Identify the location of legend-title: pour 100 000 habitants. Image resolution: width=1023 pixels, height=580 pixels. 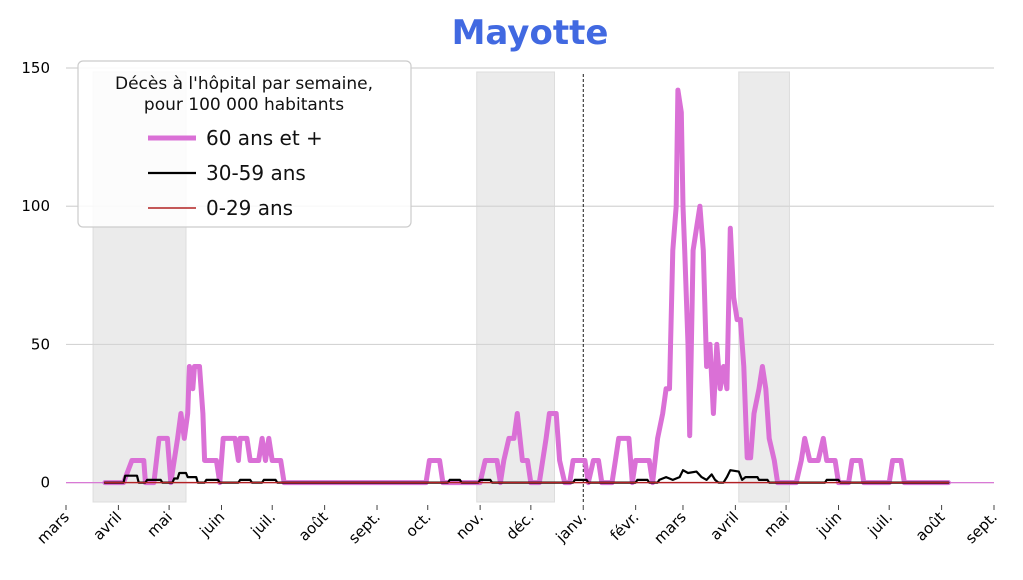
(244, 105).